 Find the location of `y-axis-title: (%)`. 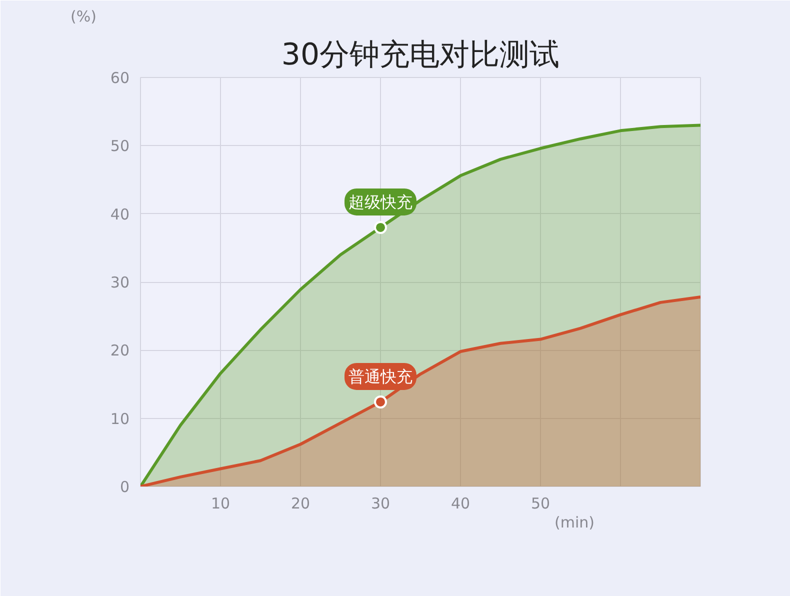

y-axis-title: (%) is located at coordinates (83, 17).